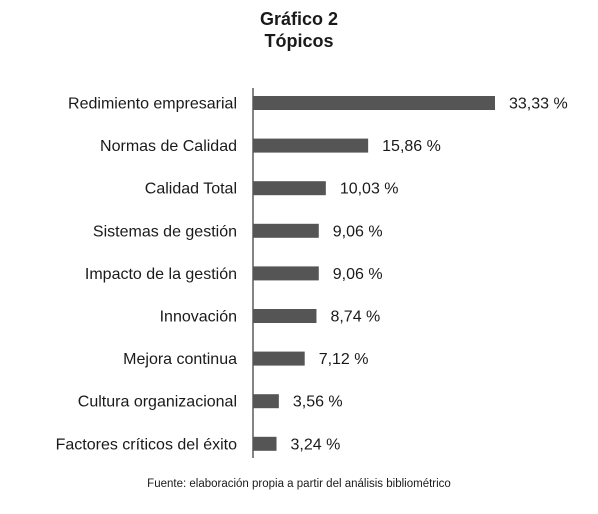  I want to click on chart-title: Gráfico 2, so click(299, 19).